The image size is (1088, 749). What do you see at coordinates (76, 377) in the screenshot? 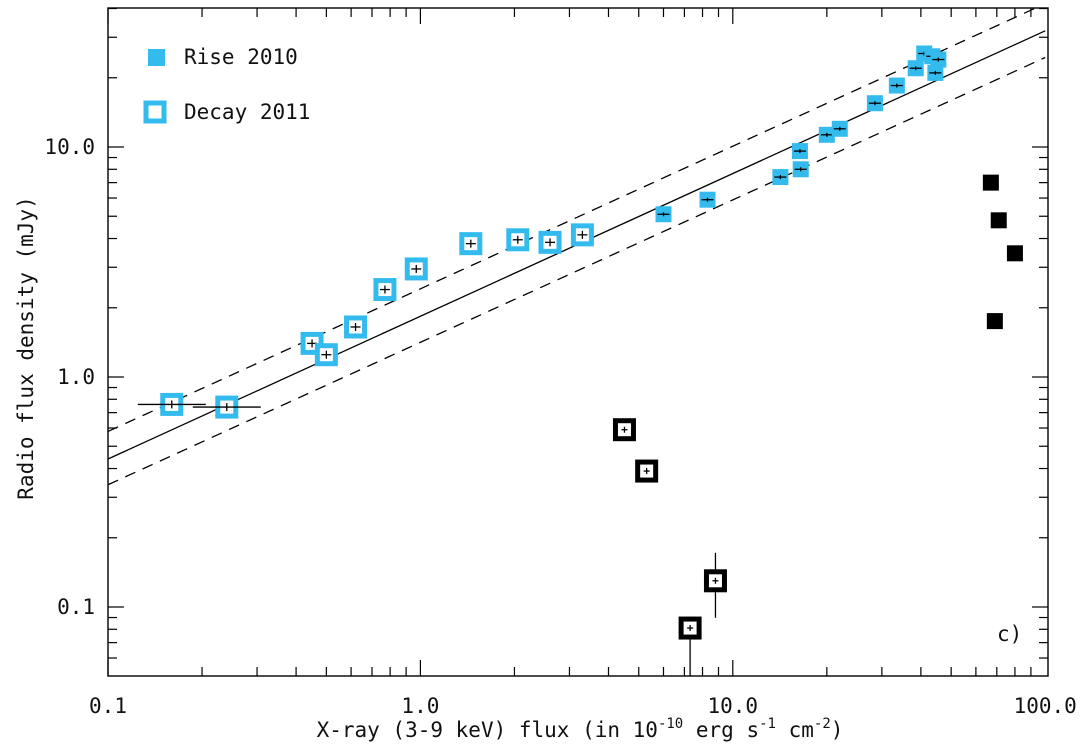
I see `y-tick-label: 1.0` at bounding box center [76, 377].